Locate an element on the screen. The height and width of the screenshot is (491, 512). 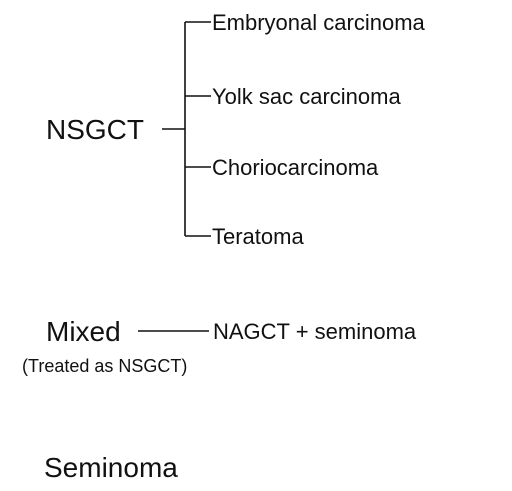
subtype-embryonal-carcinoma: Embryonal carcinoma is located at coordinates (318, 22).